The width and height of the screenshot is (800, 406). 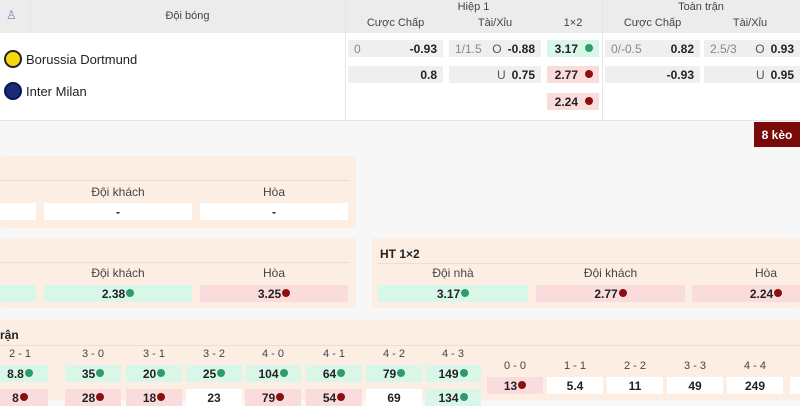 I want to click on score-odds-home: 104, so click(x=273, y=373).